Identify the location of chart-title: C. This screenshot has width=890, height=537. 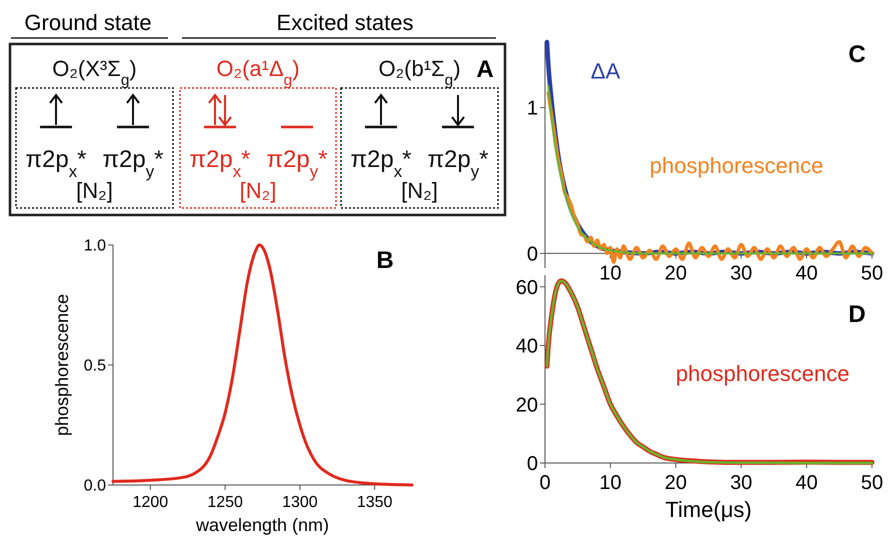
(857, 54).